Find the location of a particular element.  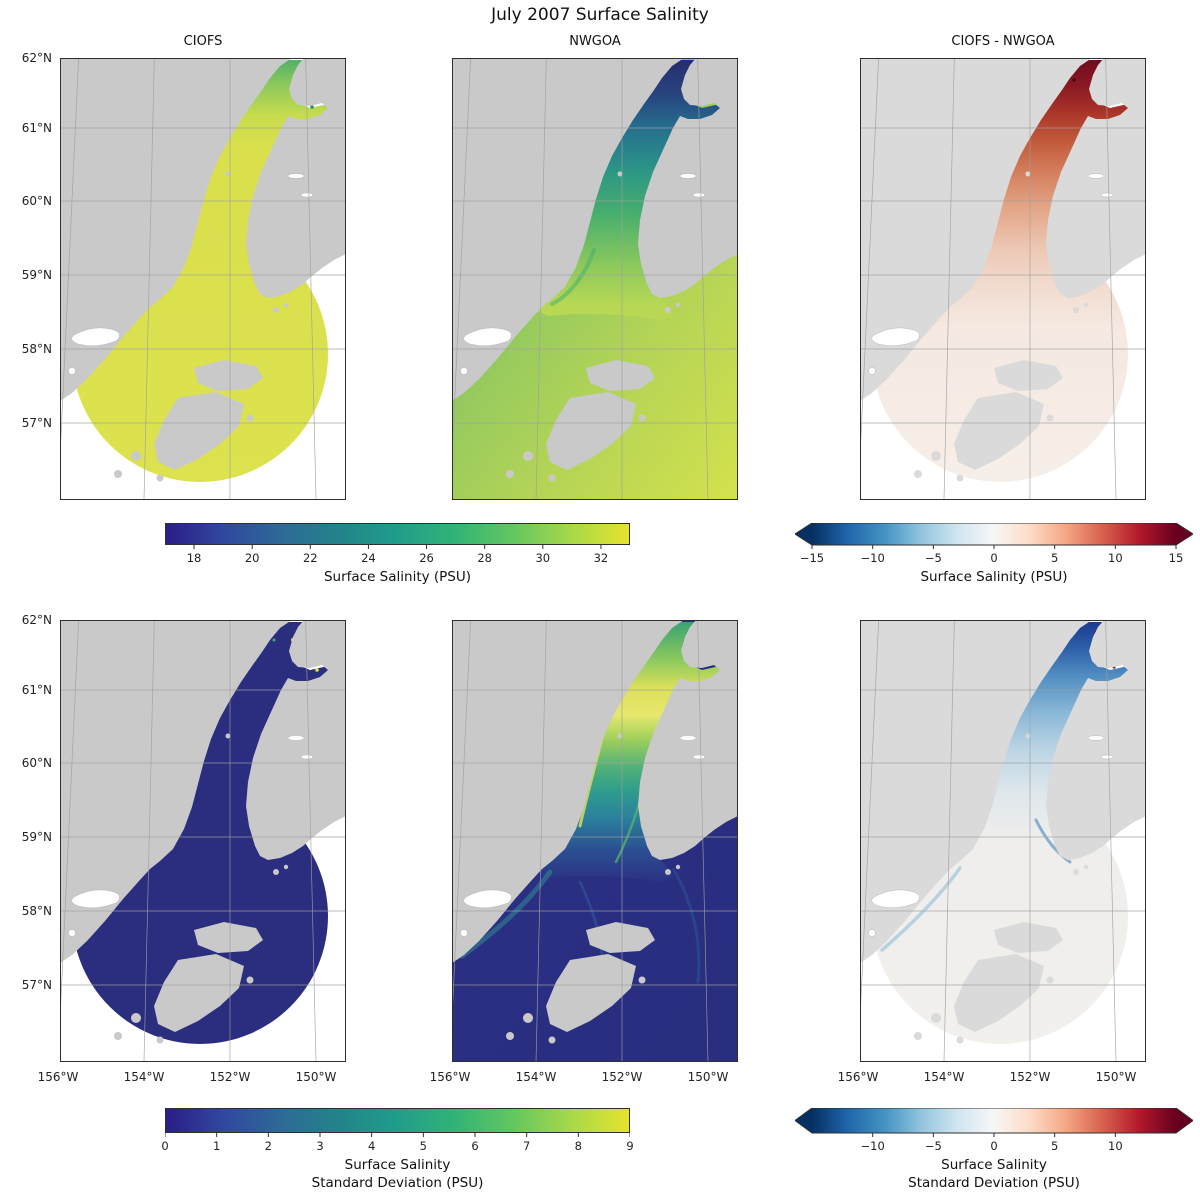

colorbar-label: Surface Salinity (PSU) is located at coordinates (994, 577).